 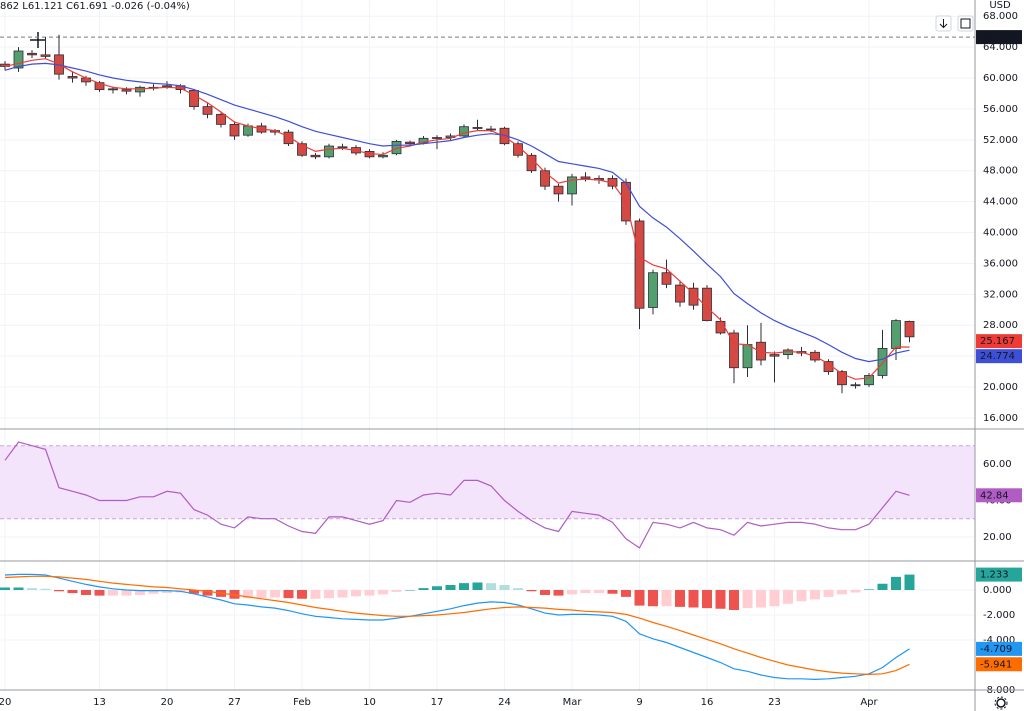 What do you see at coordinates (1000, 233) in the screenshot?
I see `y-tick-label: 40.000` at bounding box center [1000, 233].